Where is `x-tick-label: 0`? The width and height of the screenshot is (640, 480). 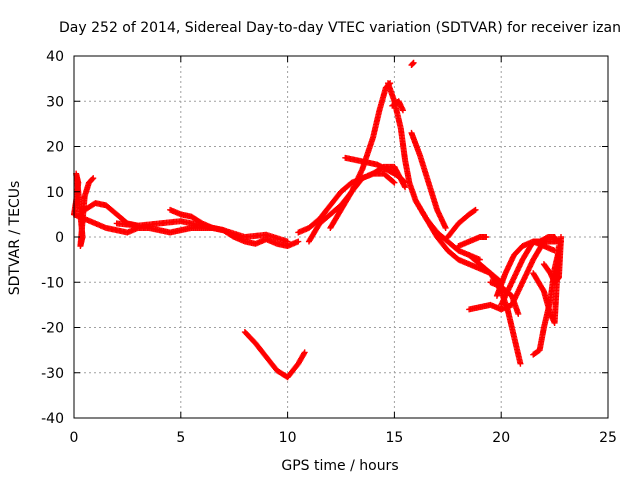 x-tick-label: 0 is located at coordinates (74, 438).